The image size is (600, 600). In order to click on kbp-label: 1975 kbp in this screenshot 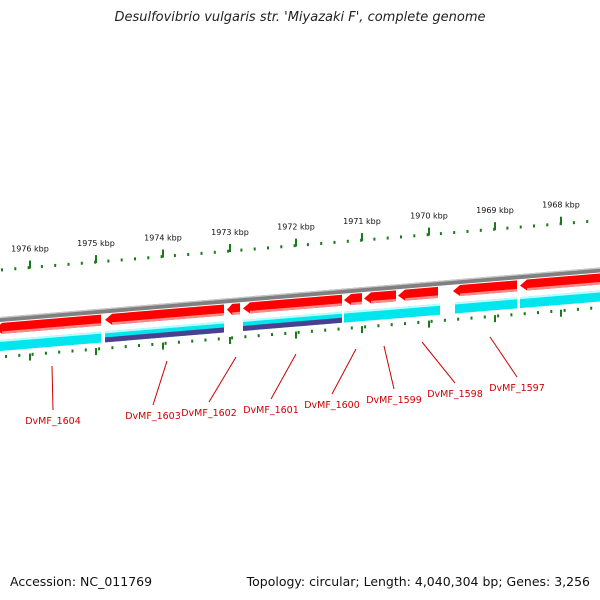, I will do `click(96, 243)`.